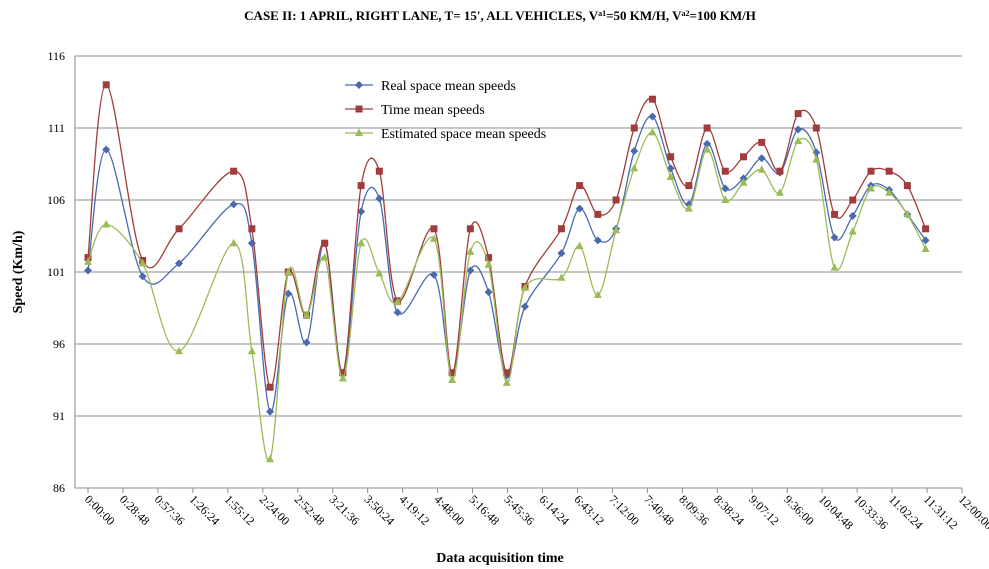 The width and height of the screenshot is (989, 569). Describe the element at coordinates (449, 510) in the screenshot. I see `x-tick-label: 4:48:00` at that location.